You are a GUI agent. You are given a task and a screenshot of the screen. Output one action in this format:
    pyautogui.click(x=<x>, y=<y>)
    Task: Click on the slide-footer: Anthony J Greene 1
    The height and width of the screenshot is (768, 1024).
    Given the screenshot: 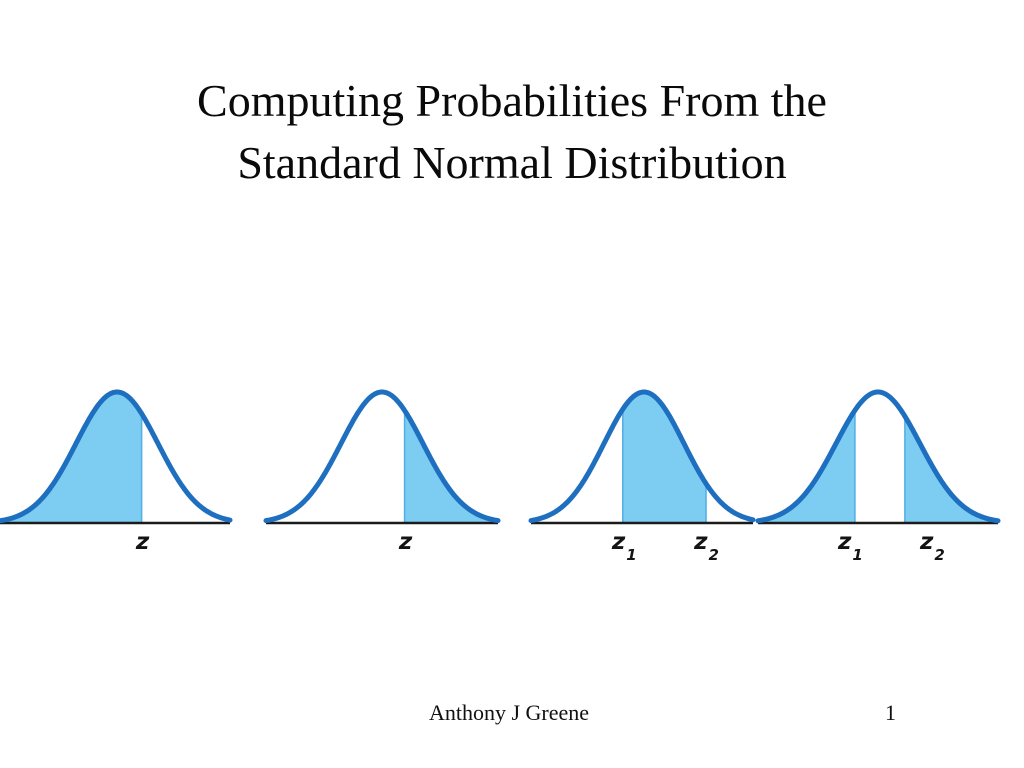 What is the action you would take?
    pyautogui.click(x=512, y=720)
    